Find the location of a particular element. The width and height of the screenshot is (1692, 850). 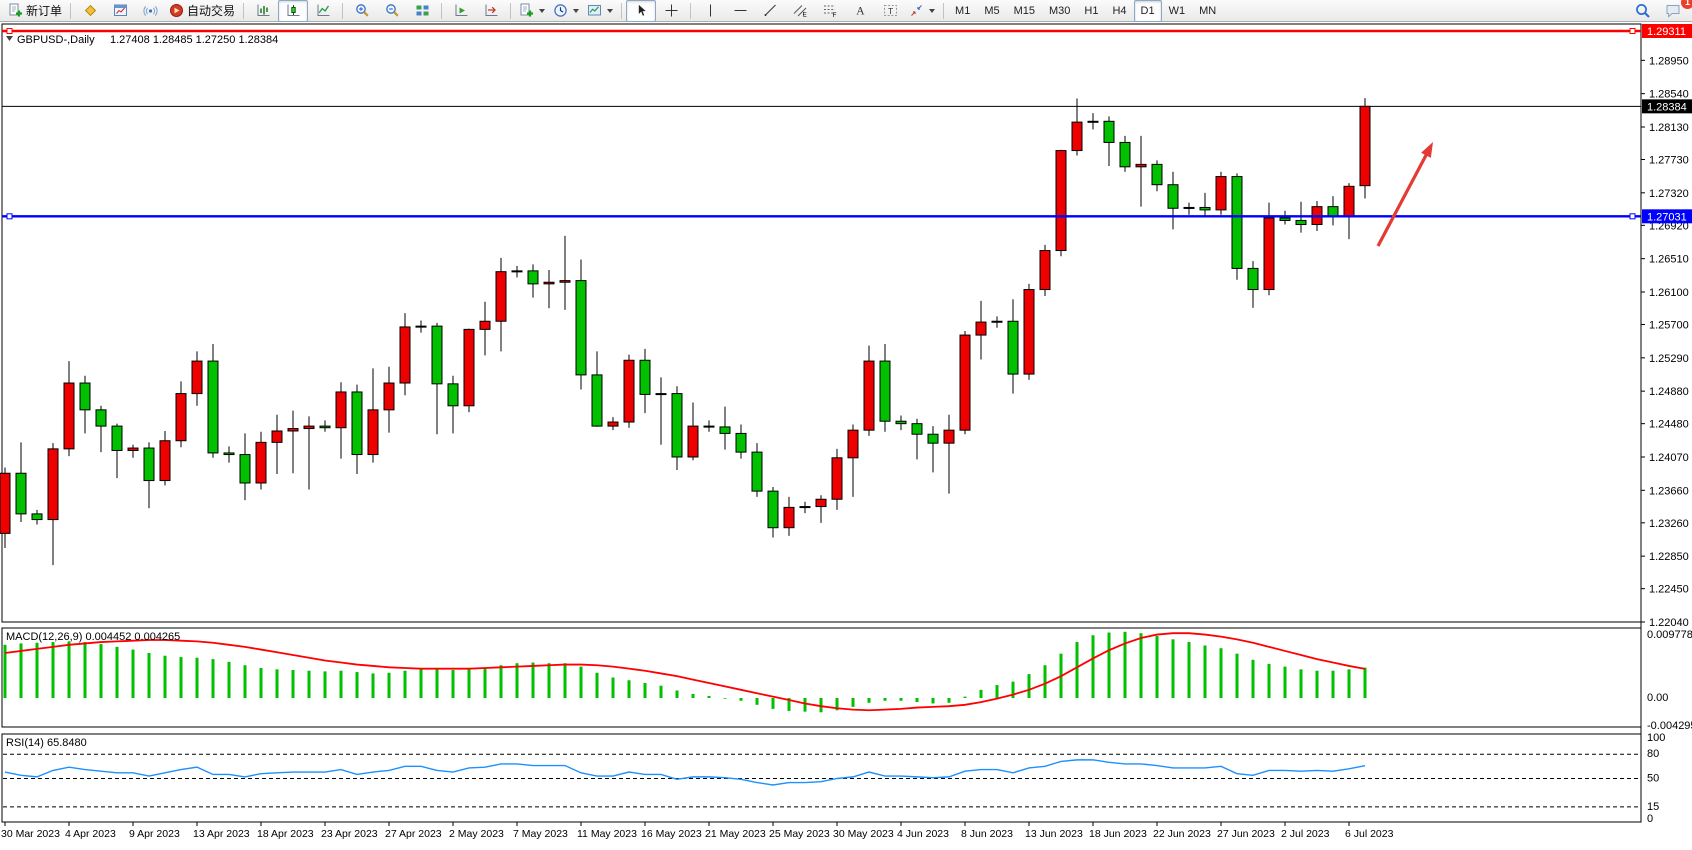

macd-tick-label: -0.004295 is located at coordinates (1669, 726).